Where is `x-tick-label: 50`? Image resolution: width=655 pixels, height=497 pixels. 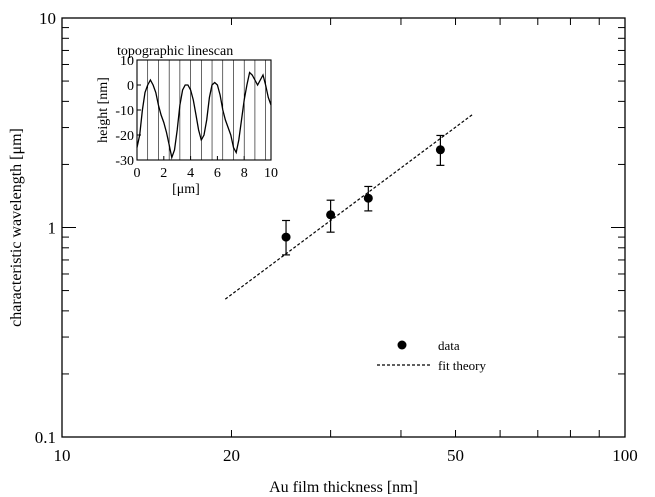
x-tick-label: 50 is located at coordinates (455, 455).